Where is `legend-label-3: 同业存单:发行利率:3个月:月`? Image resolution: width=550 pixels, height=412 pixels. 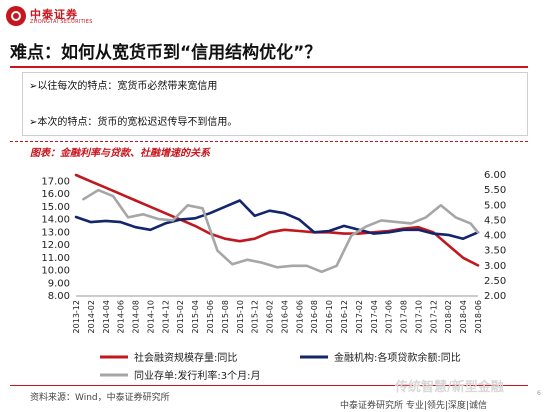
legend-label-3: 同业存单:发行利率:3个月:月 is located at coordinates (197, 375).